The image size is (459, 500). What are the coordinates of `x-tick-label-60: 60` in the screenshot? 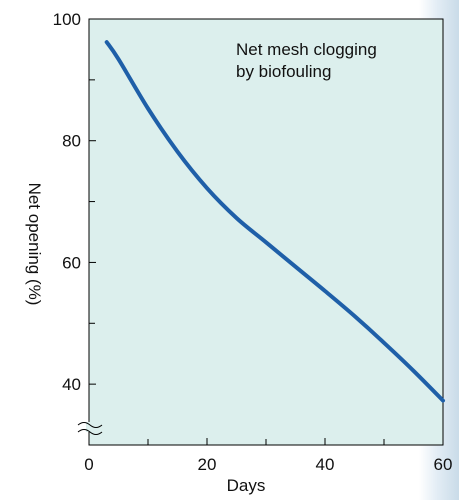 It's located at (443, 464).